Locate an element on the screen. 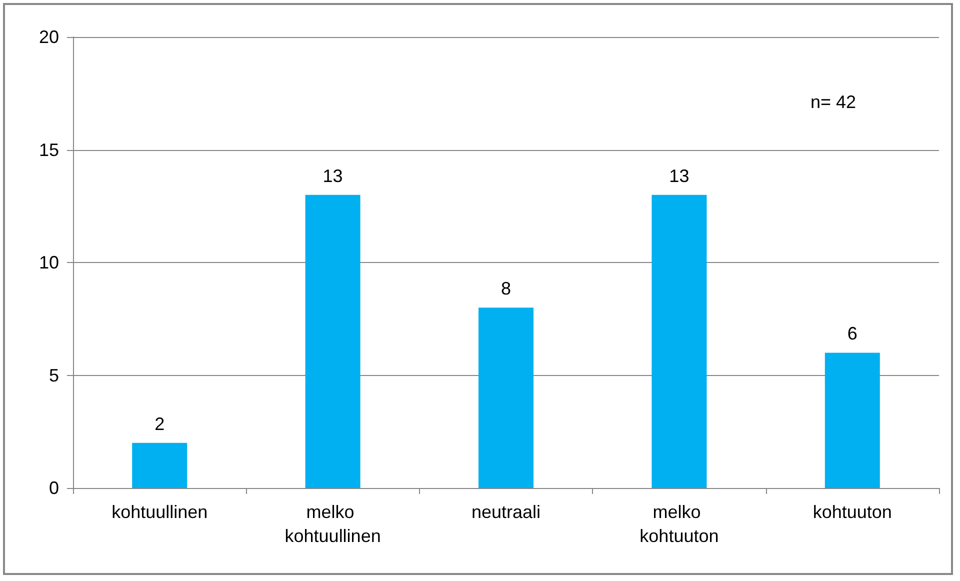 The height and width of the screenshot is (581, 960). annotation: n= 42 is located at coordinates (833, 102).